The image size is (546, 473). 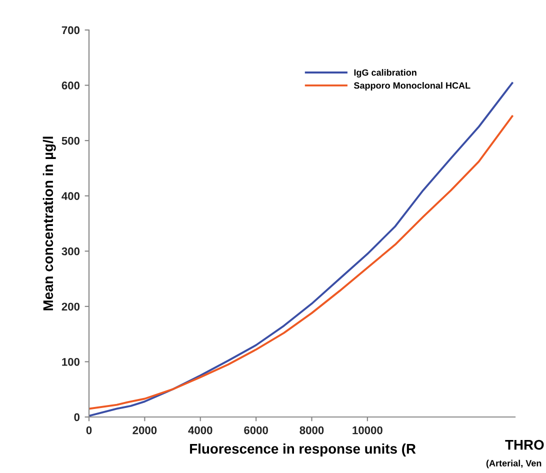 I want to click on text: (Arterial, Ven, so click(x=514, y=464).